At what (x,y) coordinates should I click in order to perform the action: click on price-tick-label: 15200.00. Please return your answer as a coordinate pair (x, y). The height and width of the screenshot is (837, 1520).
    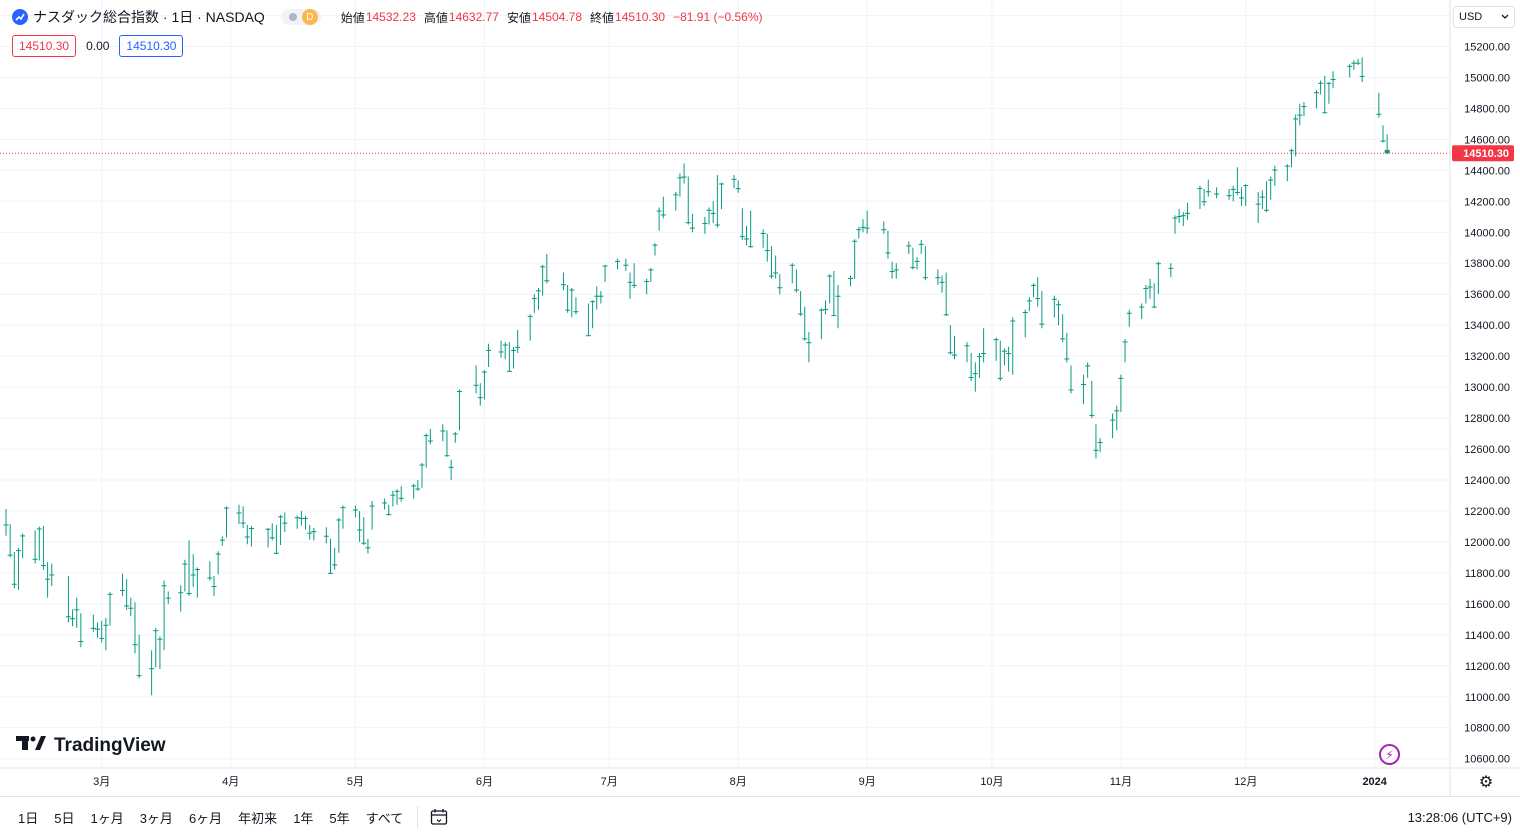
    Looking at the image, I should click on (1487, 47).